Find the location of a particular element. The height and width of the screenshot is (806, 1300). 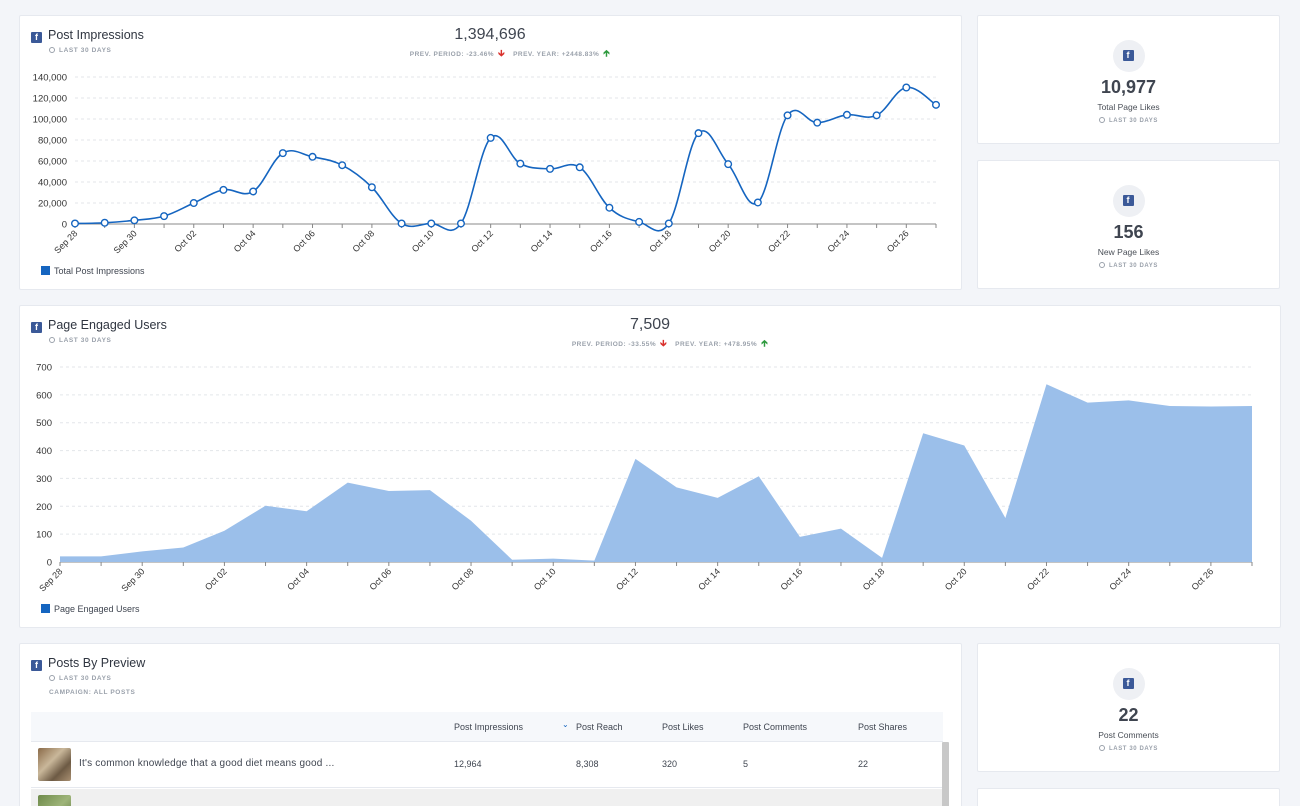

y-tick-label: 140,000 is located at coordinates (50, 78).